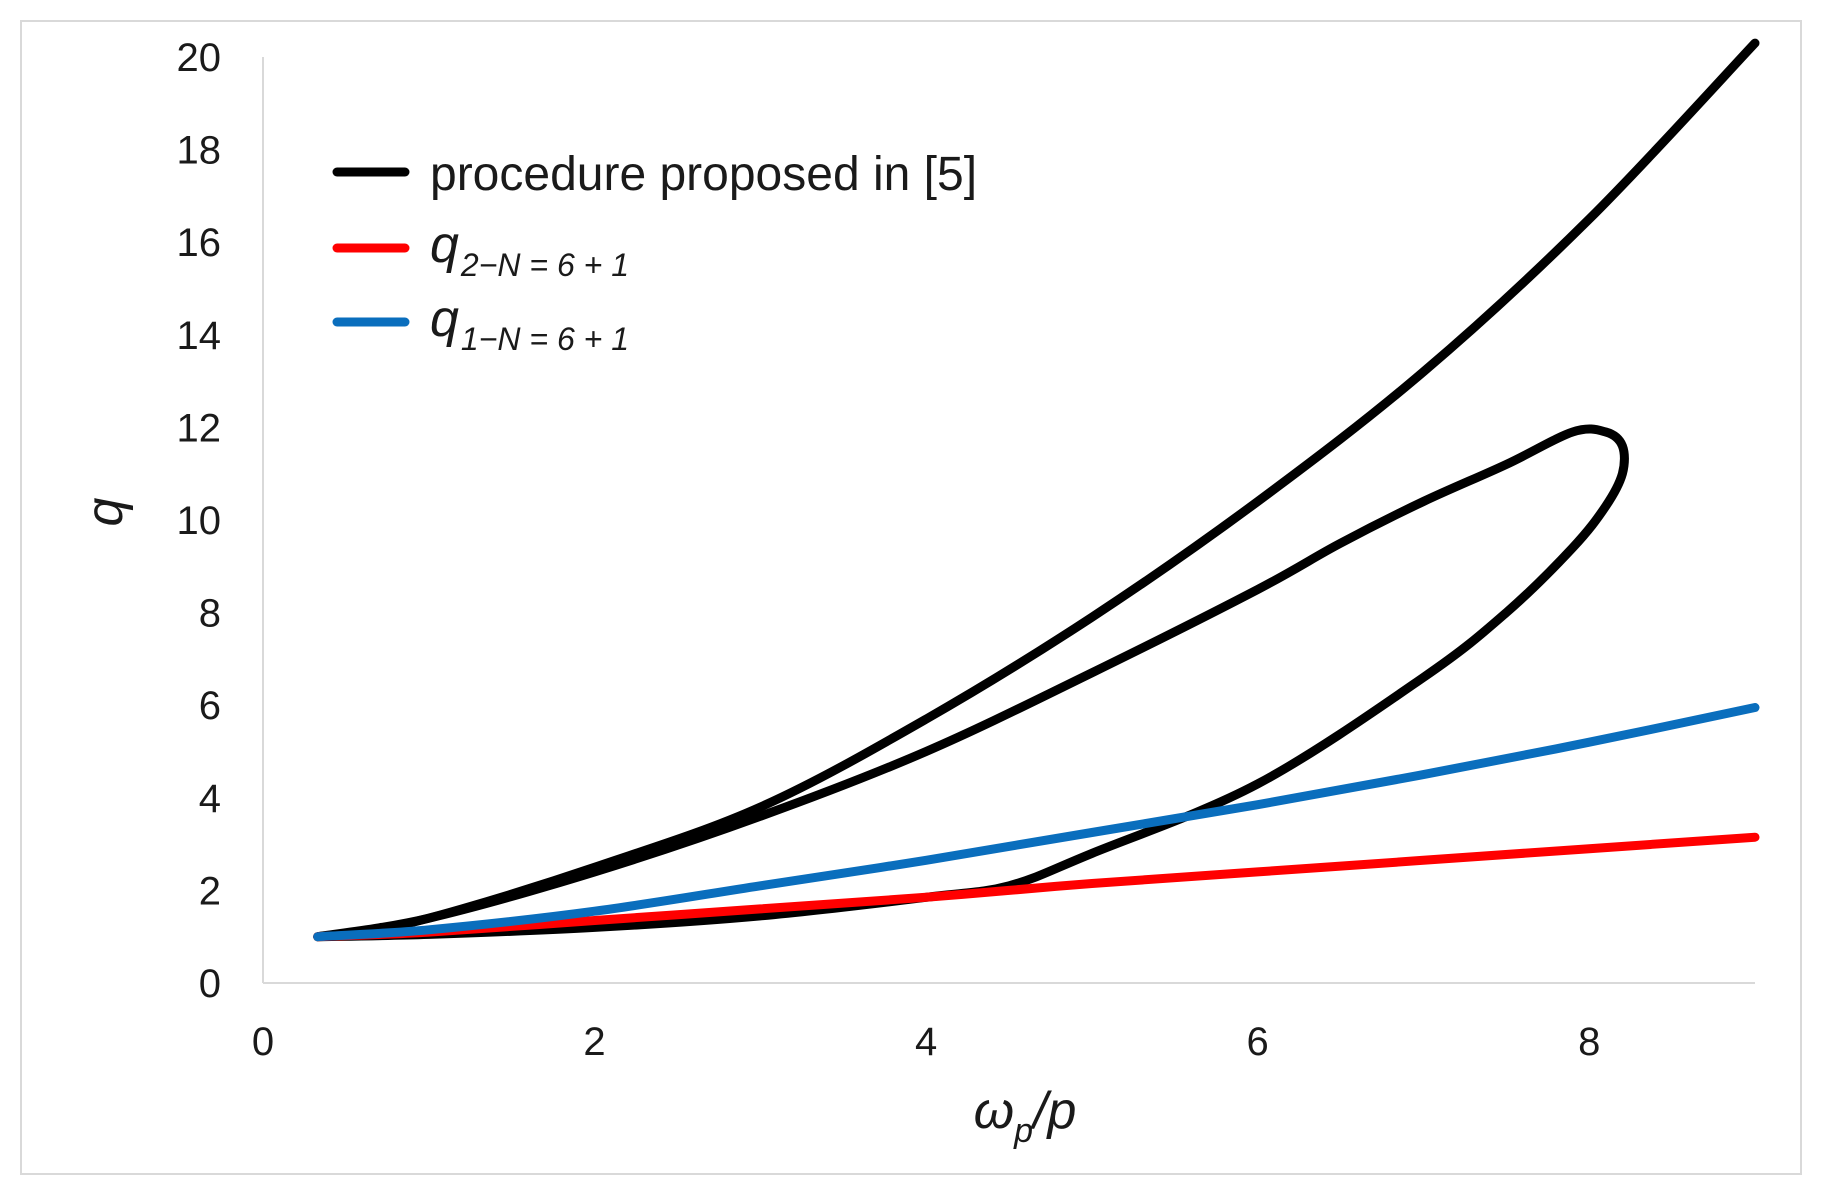 This screenshot has height=1195, width=1822. I want to click on x-axis-title-tail: /p, so click(1053, 1111).